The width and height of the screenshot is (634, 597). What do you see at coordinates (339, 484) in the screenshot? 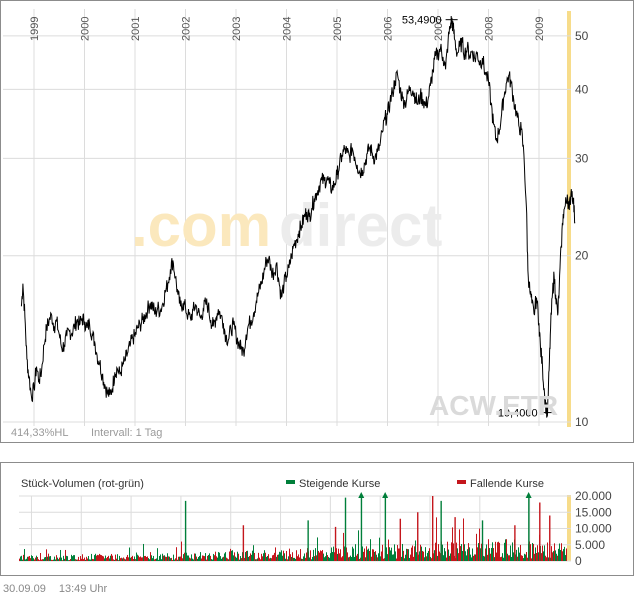
I see `rising-legend-label: Steigende Kurse` at bounding box center [339, 484].